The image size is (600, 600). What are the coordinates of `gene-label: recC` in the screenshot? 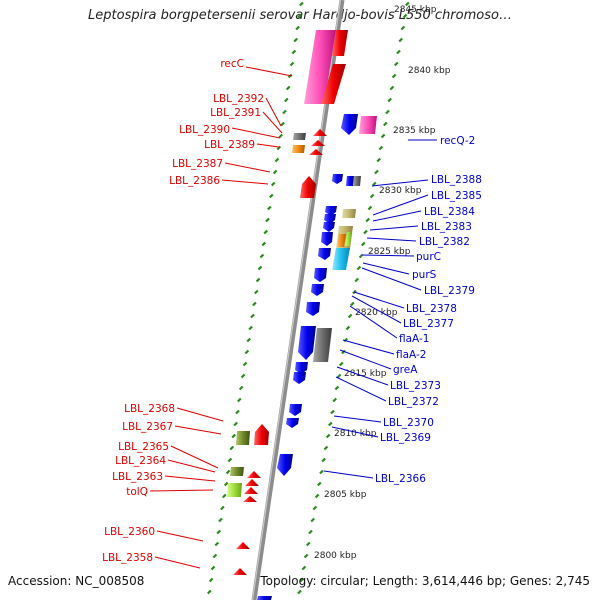 It's located at (232, 64).